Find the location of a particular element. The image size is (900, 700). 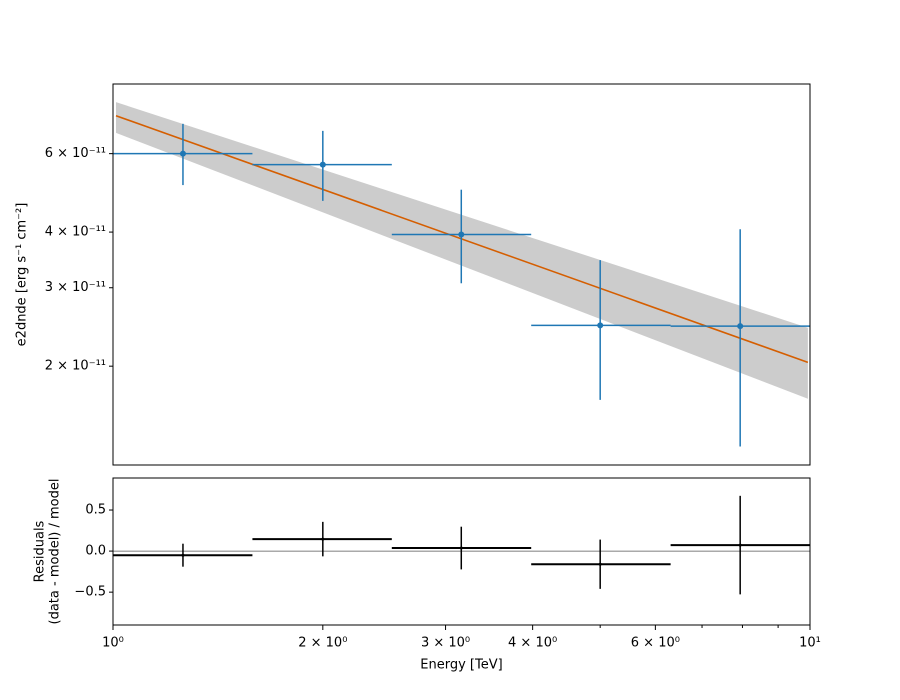

y-axis-label: Residuals is located at coordinates (40, 551).